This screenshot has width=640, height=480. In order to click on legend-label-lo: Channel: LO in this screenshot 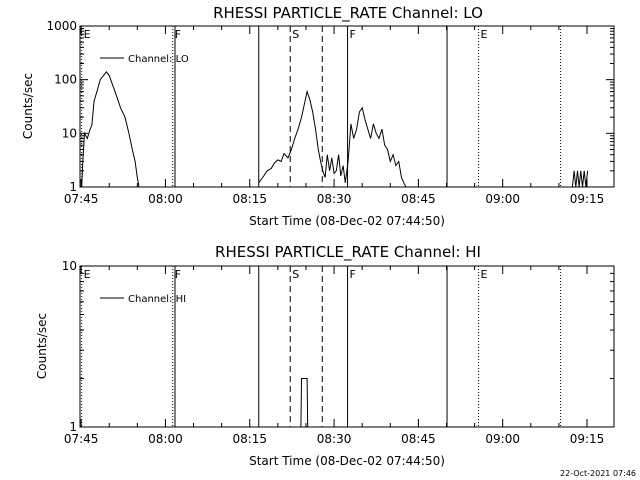, I will do `click(158, 59)`.